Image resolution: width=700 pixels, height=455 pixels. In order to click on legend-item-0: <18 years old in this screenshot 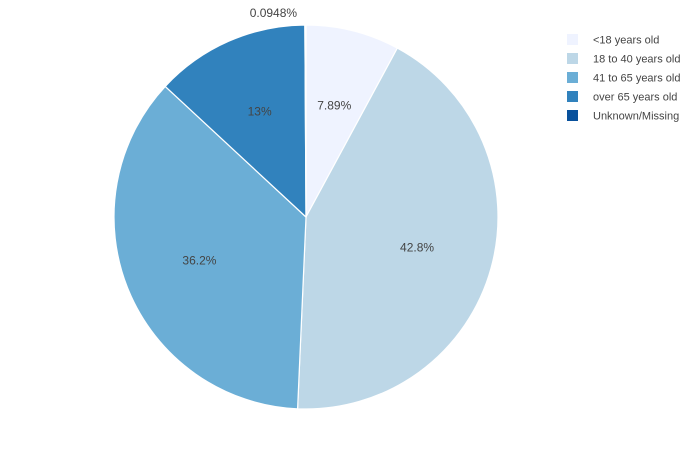, I will do `click(613, 40)`.